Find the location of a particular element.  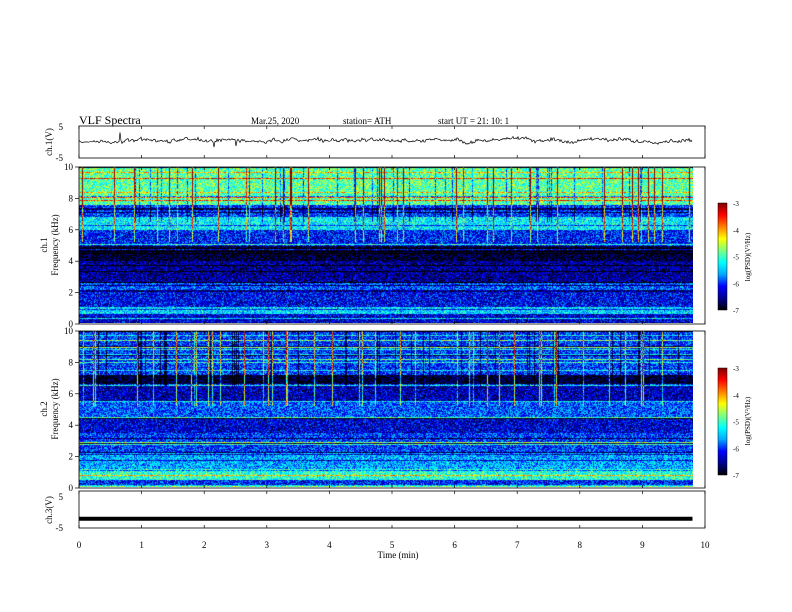

ch1-waveform-panel: 5 -5 ch.1(V) is located at coordinates (375, 142).